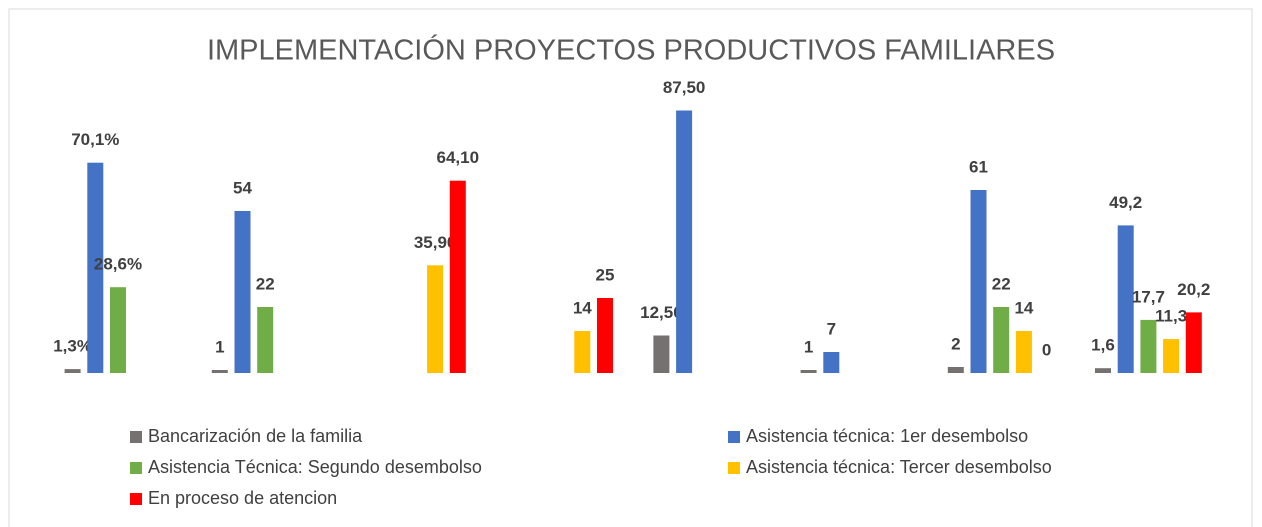 The width and height of the screenshot is (1262, 527). I want to click on legend-label: Bancarización de la familia, so click(255, 436).